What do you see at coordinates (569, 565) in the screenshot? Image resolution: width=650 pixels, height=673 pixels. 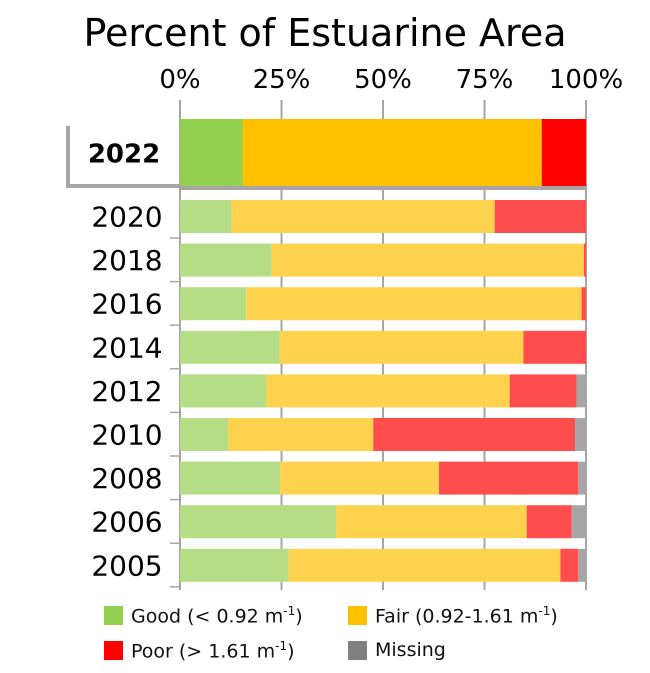 I see `bar-poor-2005` at bounding box center [569, 565].